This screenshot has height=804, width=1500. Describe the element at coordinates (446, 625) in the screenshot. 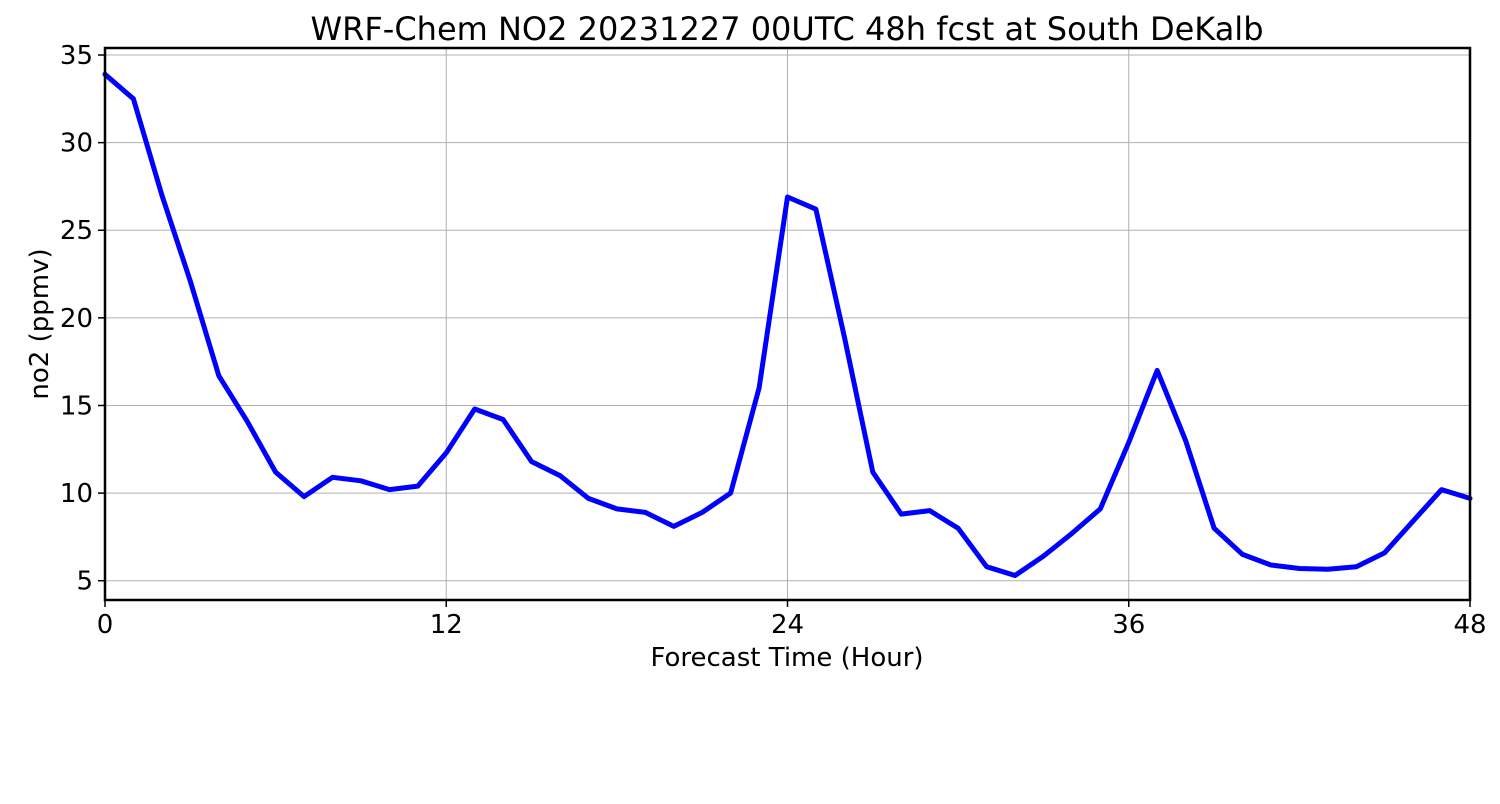

I see `x-tick-label: 12` at that location.